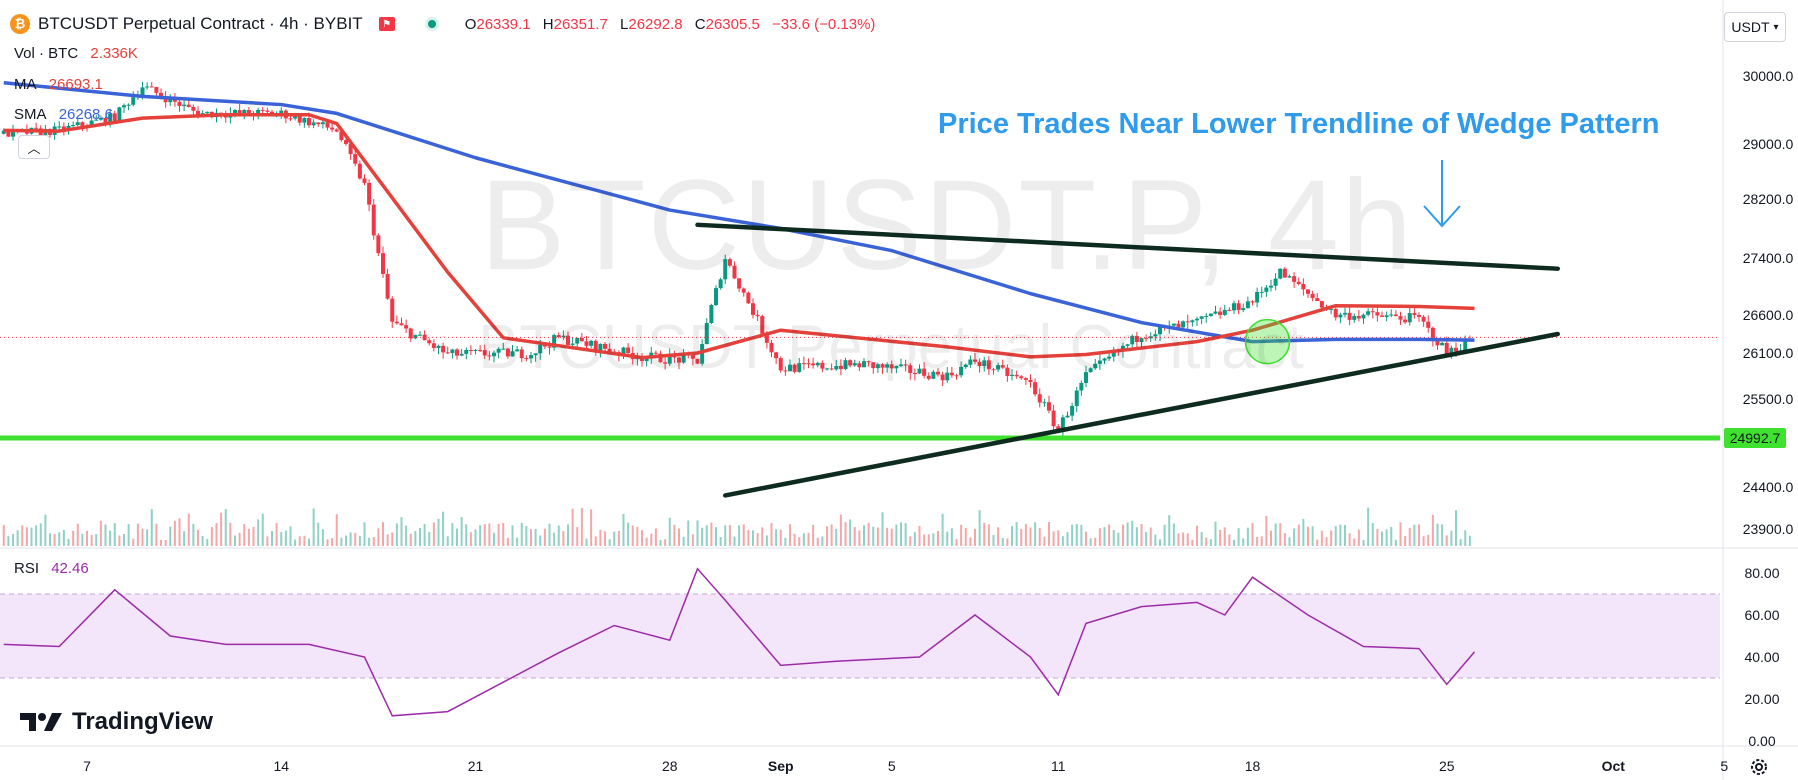  What do you see at coordinates (63, 114) in the screenshot?
I see `sma-legend: SMA 26268.6` at bounding box center [63, 114].